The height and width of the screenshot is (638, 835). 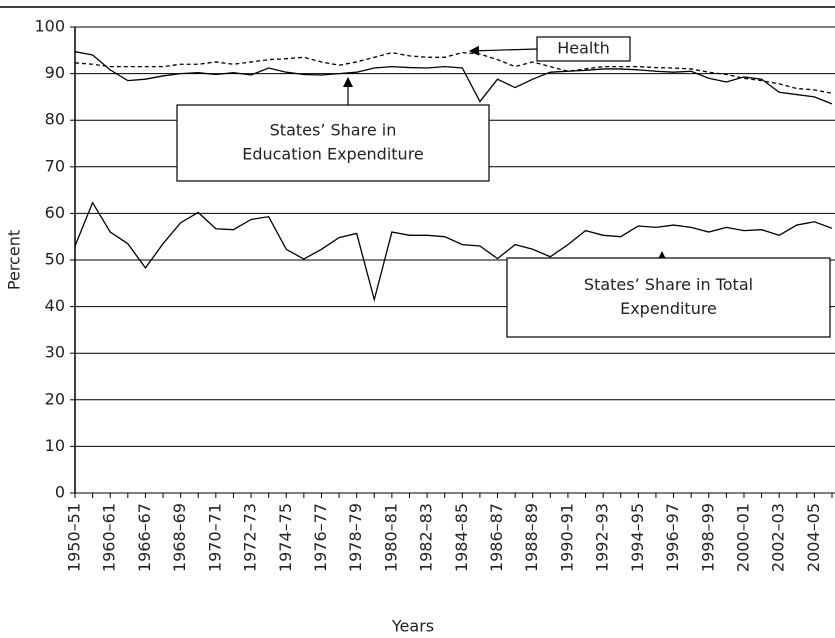 I want to click on y-tick-label: 0, so click(x=60, y=492).